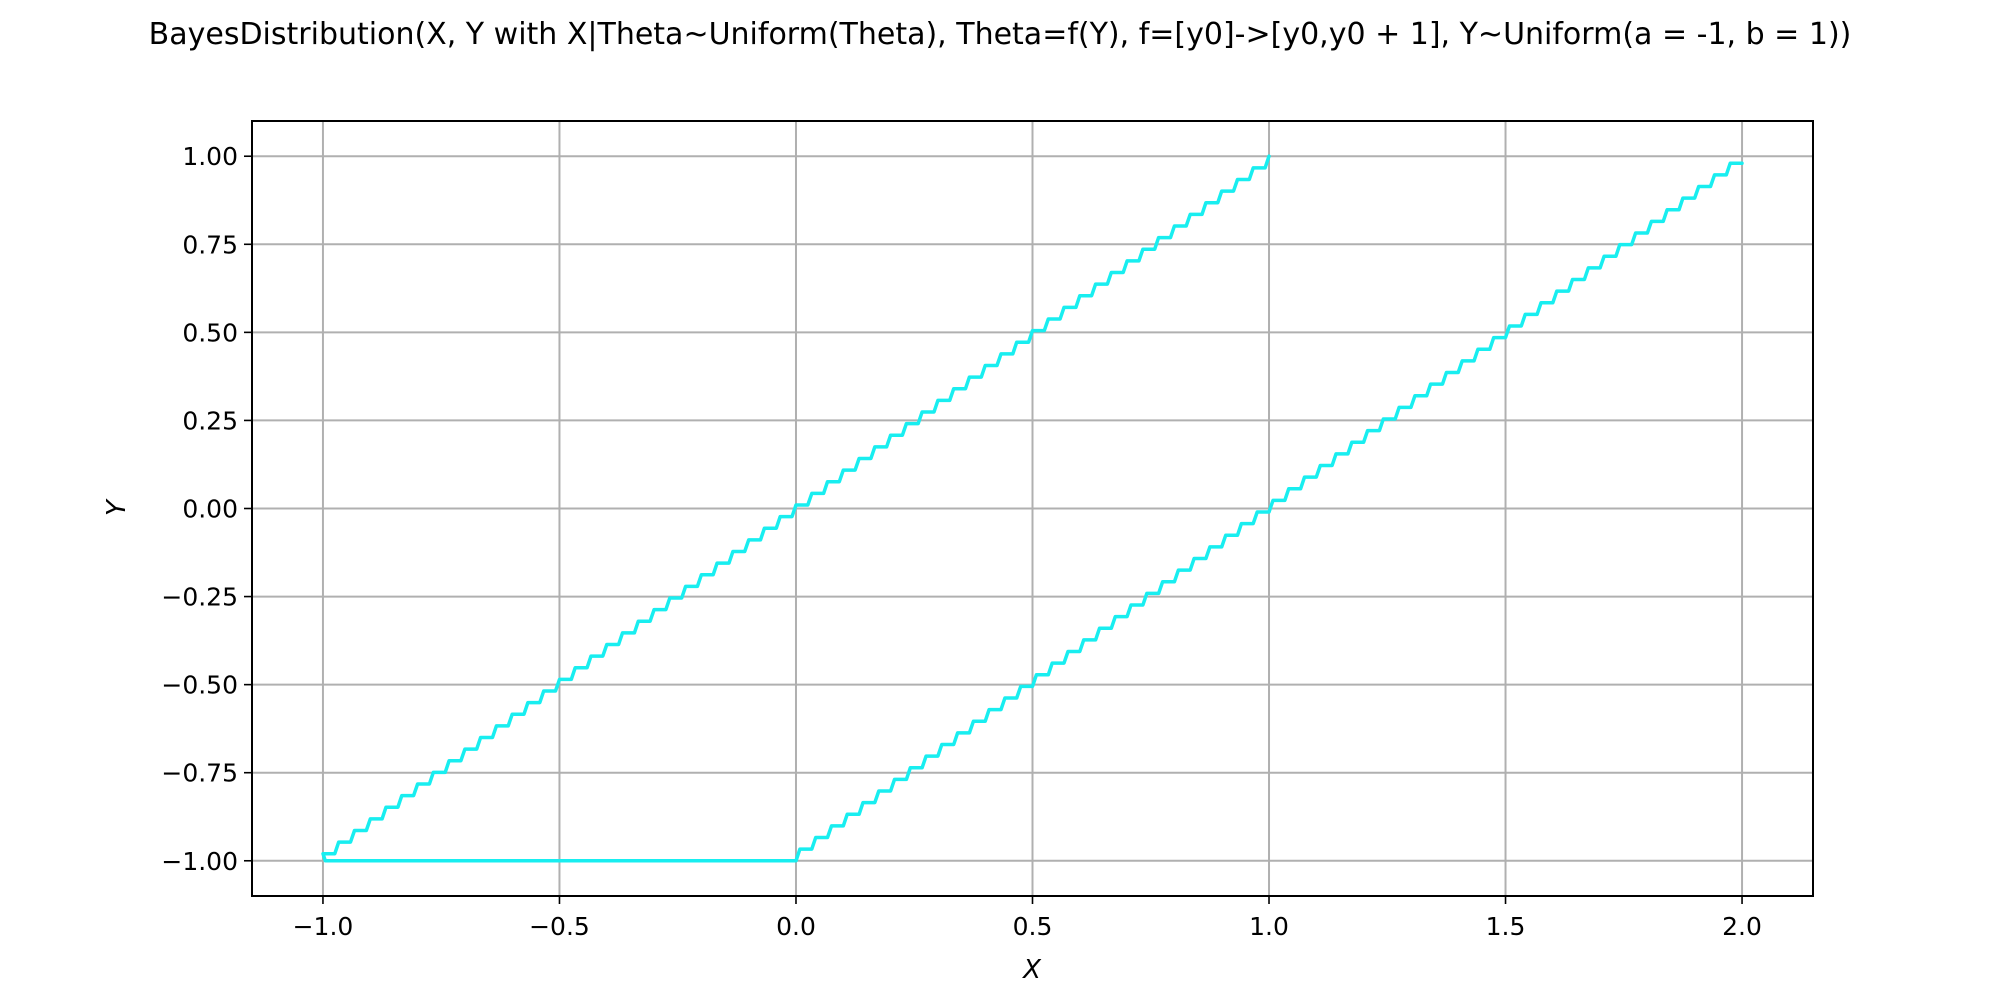 Image resolution: width=2000 pixels, height=1000 pixels. Describe the element at coordinates (199, 861) in the screenshot. I see `y-tick-label: −1.00` at that location.